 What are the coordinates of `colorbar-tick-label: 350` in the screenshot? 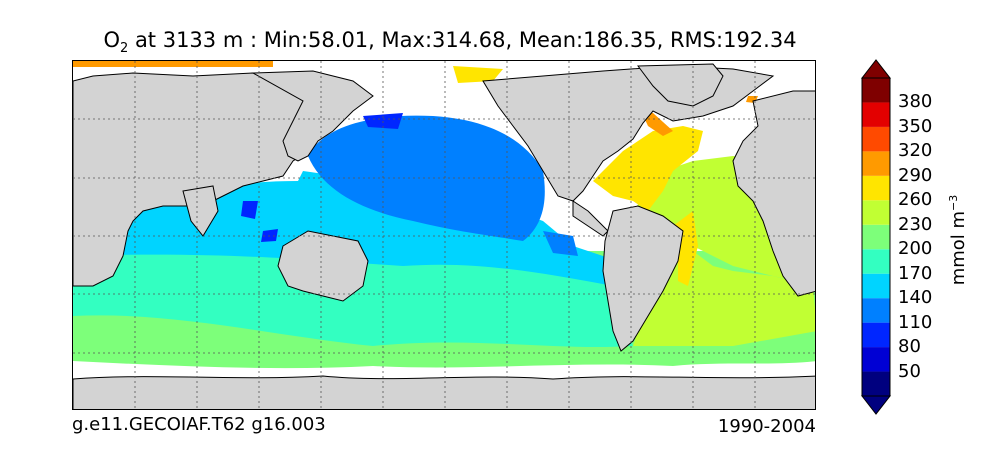 It's located at (915, 126).